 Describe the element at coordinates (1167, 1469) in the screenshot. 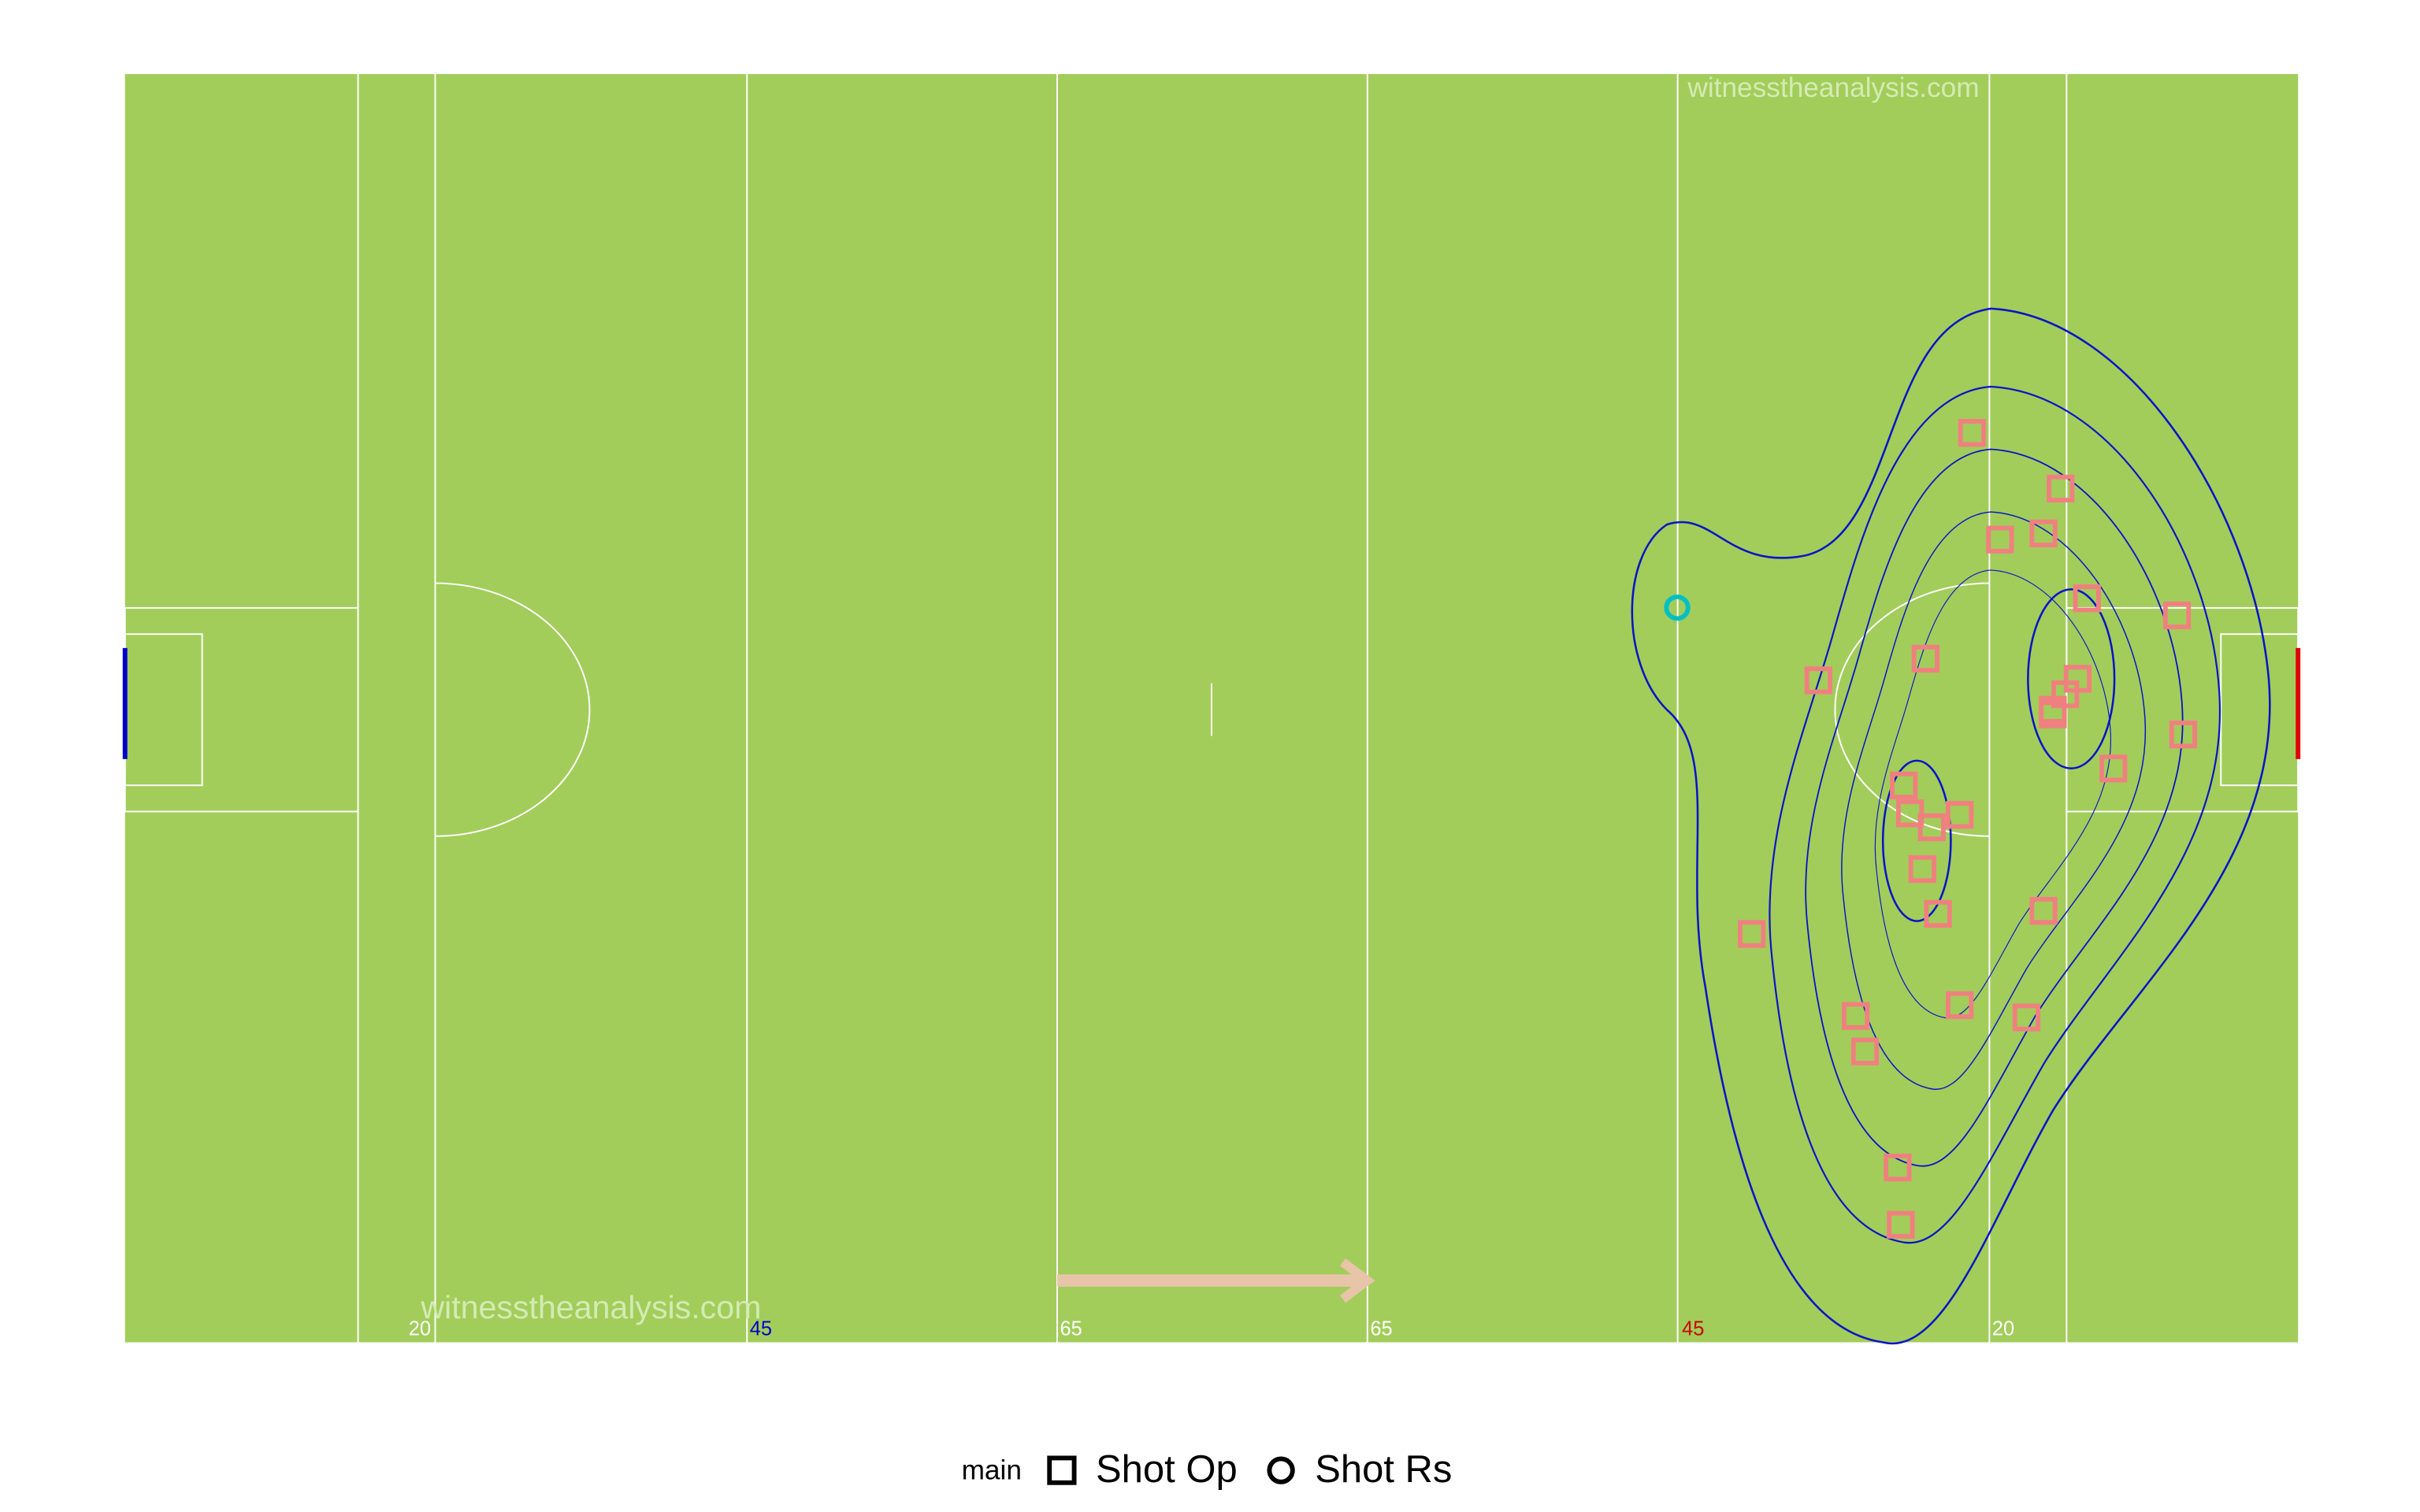

I see `legend-label: Shot Op` at that location.